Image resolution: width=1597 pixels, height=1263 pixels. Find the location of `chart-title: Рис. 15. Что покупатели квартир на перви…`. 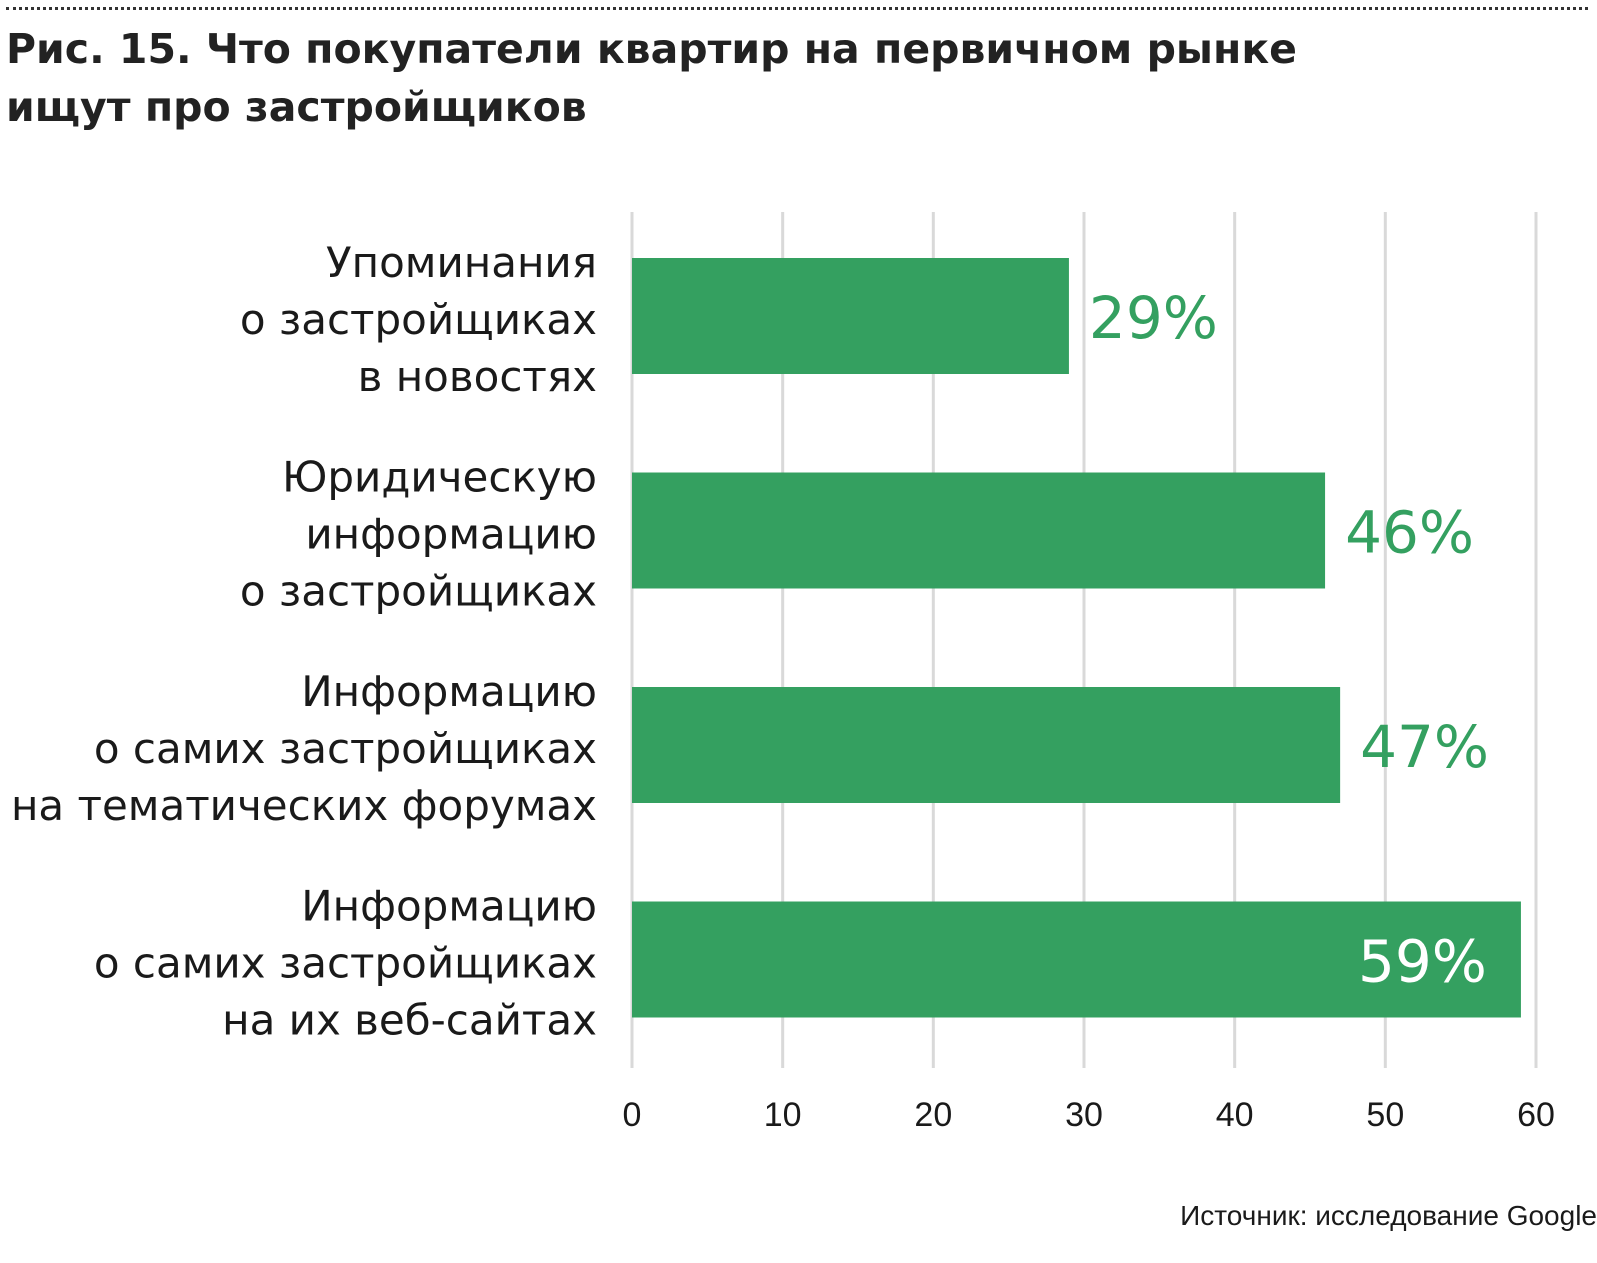

chart-title: Рис. 15. Что покупатели квартир на перви… is located at coordinates (756, 78).